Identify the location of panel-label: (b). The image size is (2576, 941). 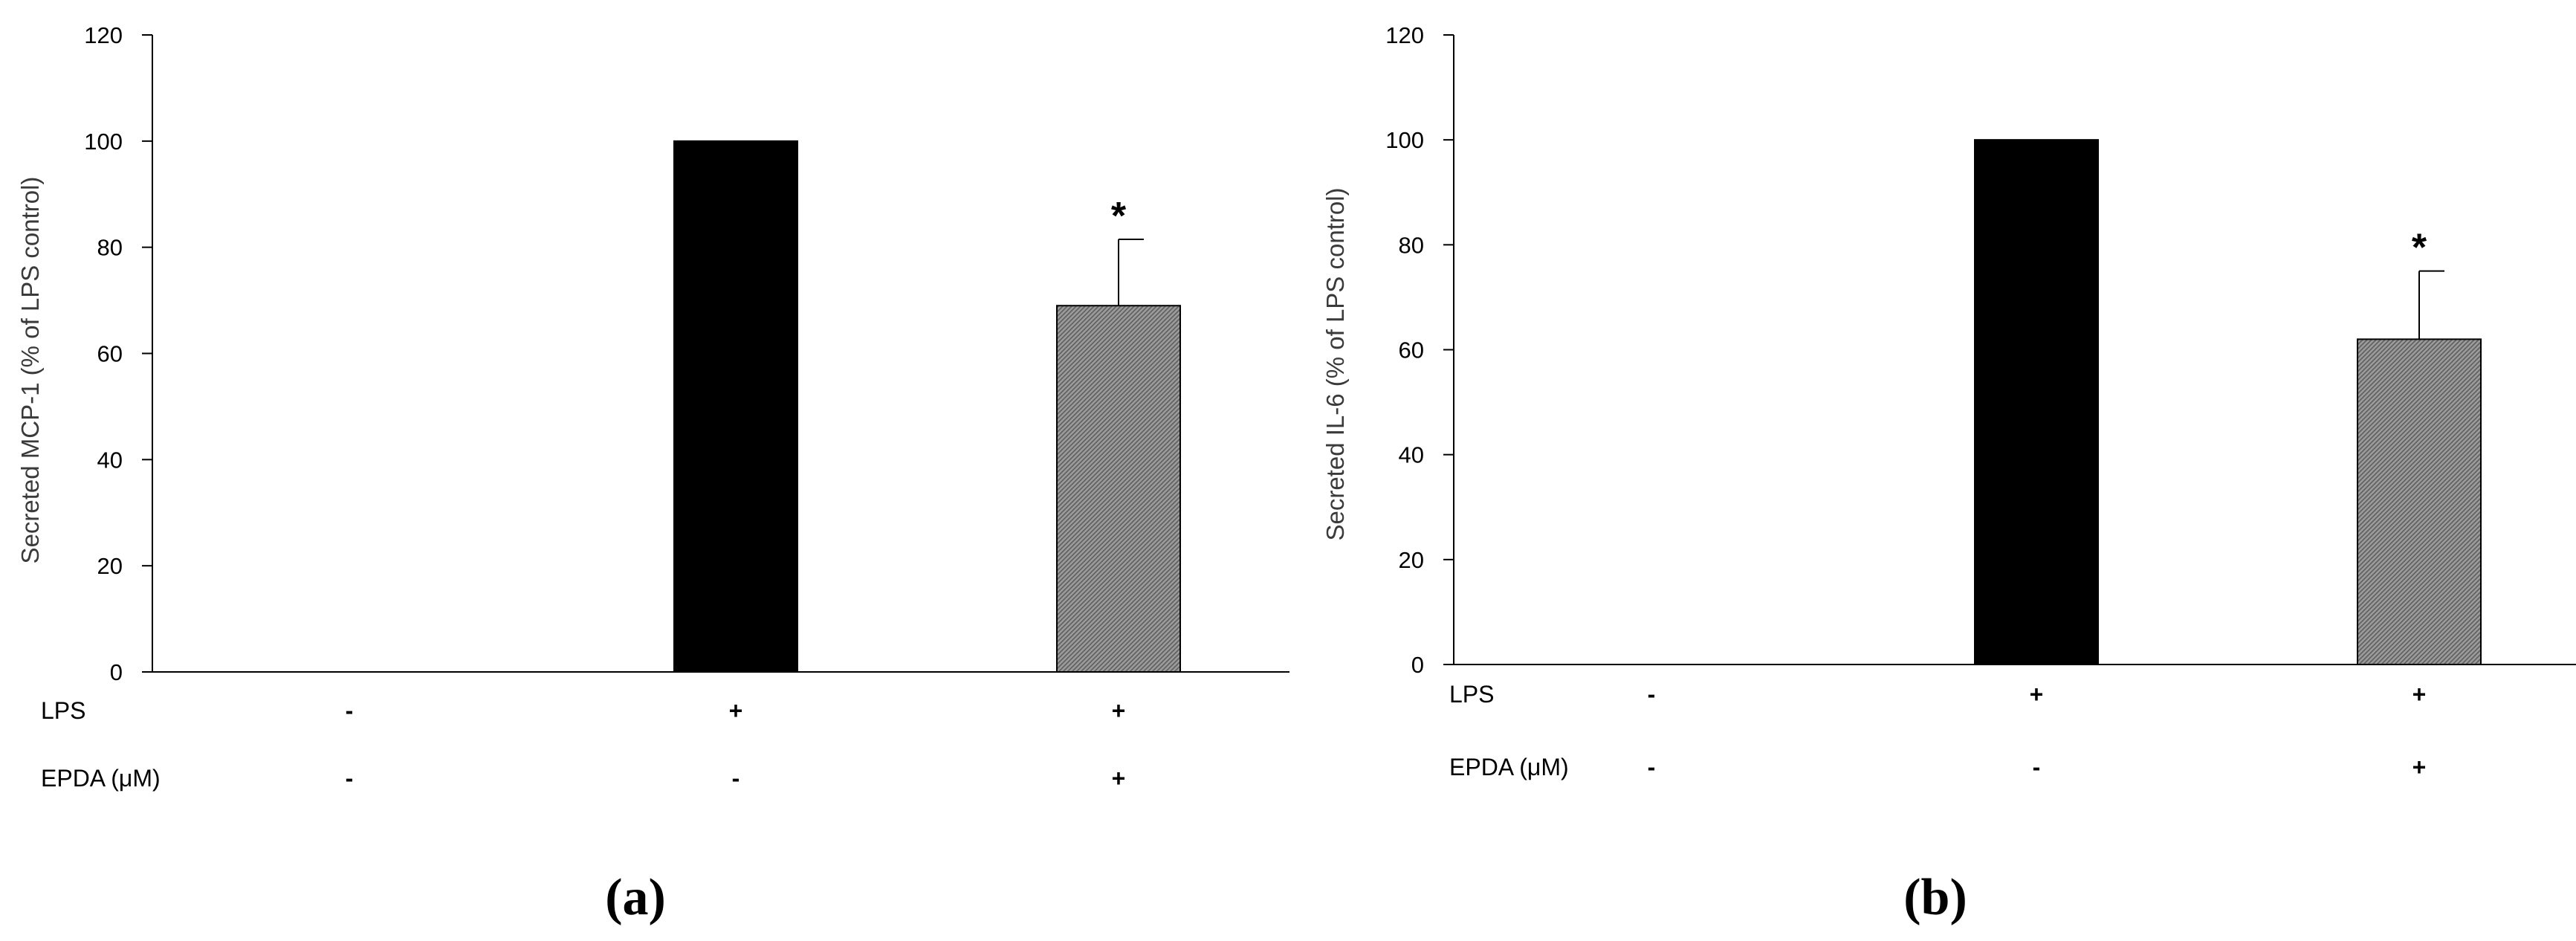
(1935, 897).